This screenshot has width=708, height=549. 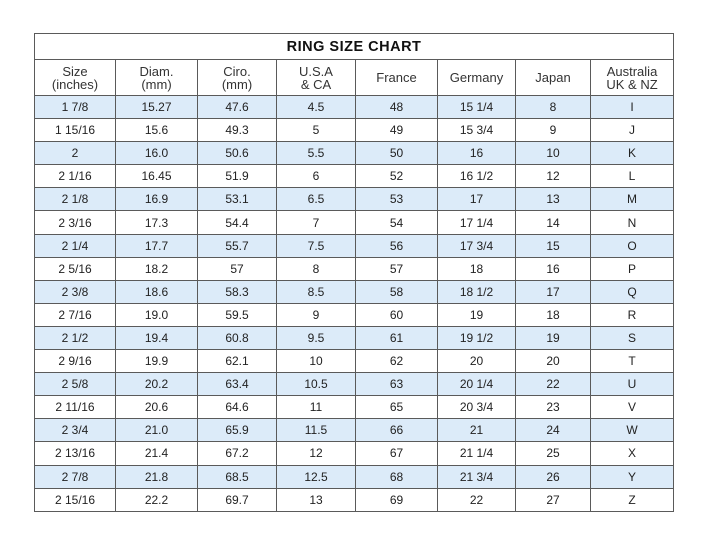 I want to click on table-cell: 16 1/2, so click(x=476, y=176).